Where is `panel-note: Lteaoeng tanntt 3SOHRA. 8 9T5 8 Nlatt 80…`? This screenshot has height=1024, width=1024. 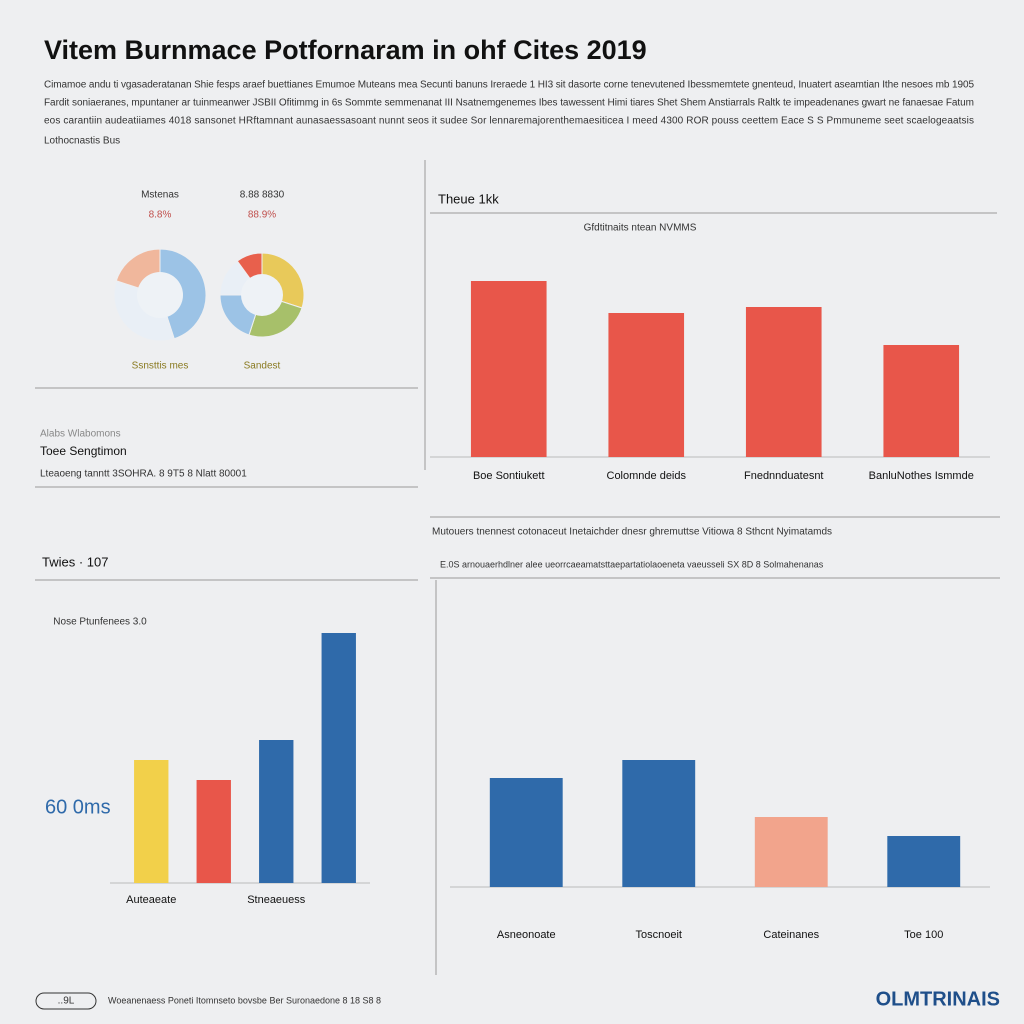
panel-note: Lteaoeng tanntt 3SOHRA. 8 9T5 8 Nlatt 80… is located at coordinates (143, 474).